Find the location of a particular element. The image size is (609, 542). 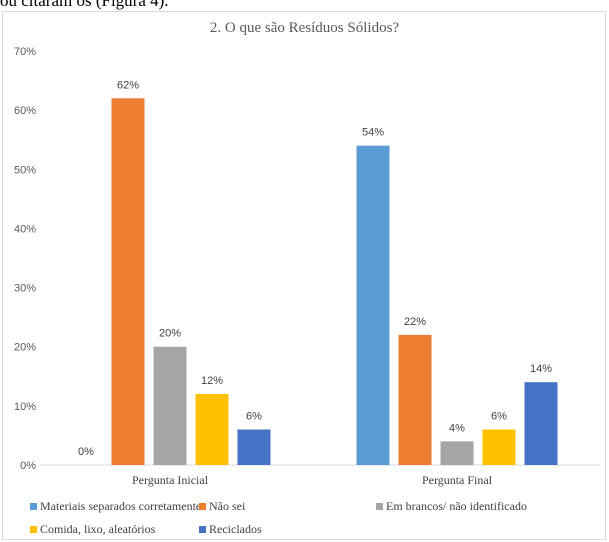

y-tick-label: 30% is located at coordinates (25, 289).